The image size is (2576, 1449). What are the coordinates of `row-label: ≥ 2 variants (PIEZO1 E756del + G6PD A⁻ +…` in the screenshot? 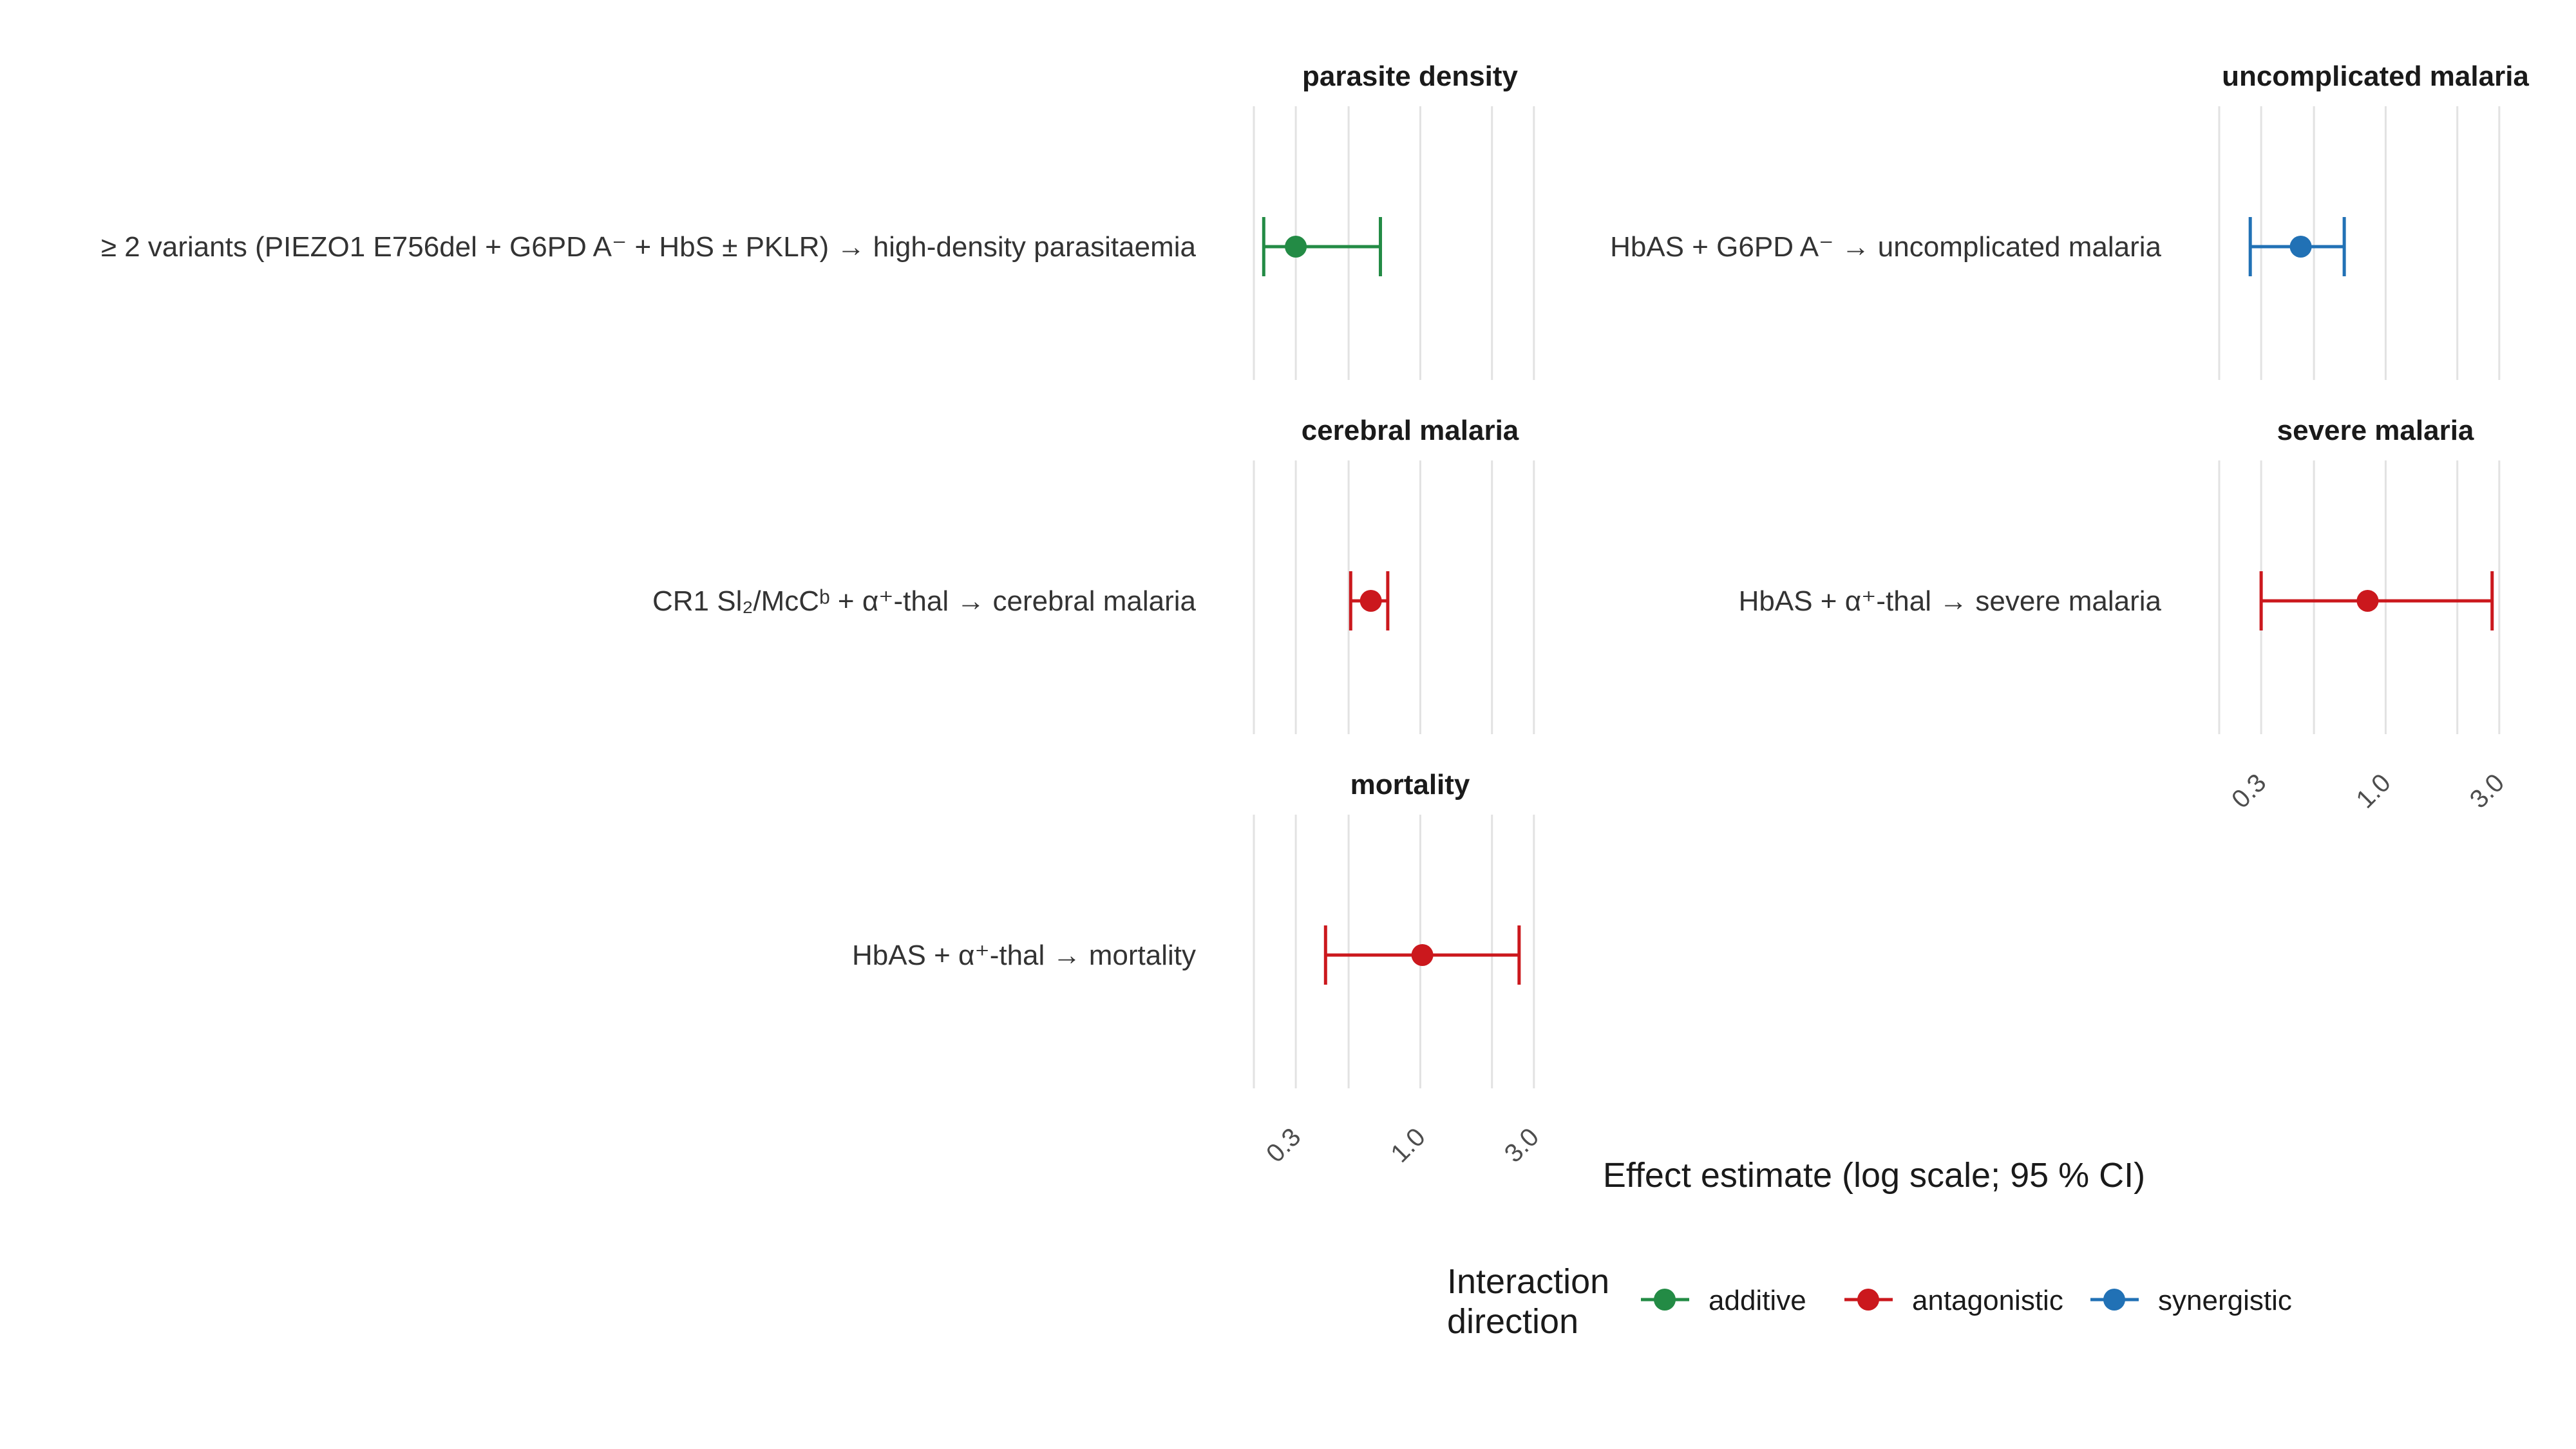 It's located at (649, 247).